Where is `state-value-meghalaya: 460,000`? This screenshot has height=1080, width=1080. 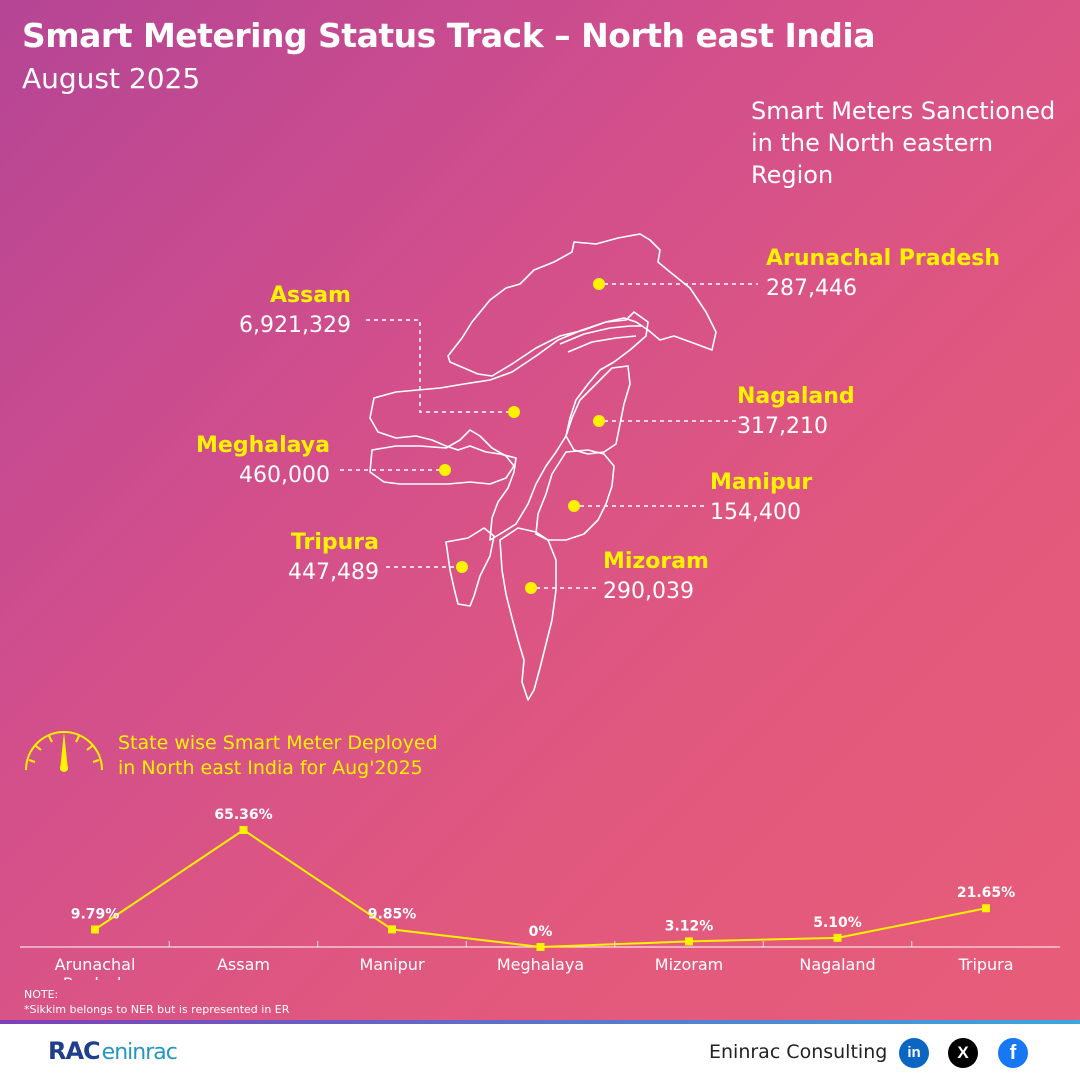
state-value-meghalaya: 460,000 is located at coordinates (284, 475).